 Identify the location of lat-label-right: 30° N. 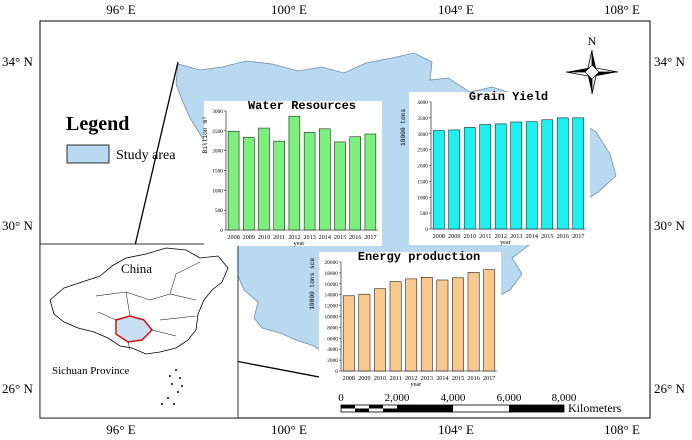
(669, 225).